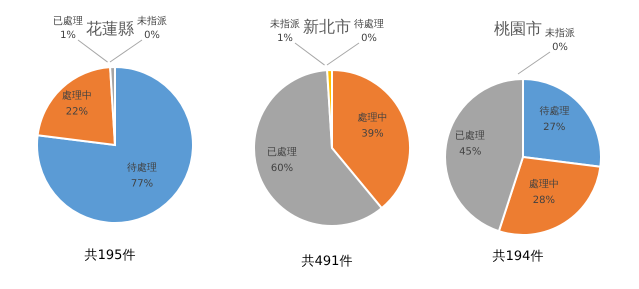 This screenshot has width=639, height=289. Describe the element at coordinates (544, 200) in the screenshot. I see `data-label: 28%` at that location.